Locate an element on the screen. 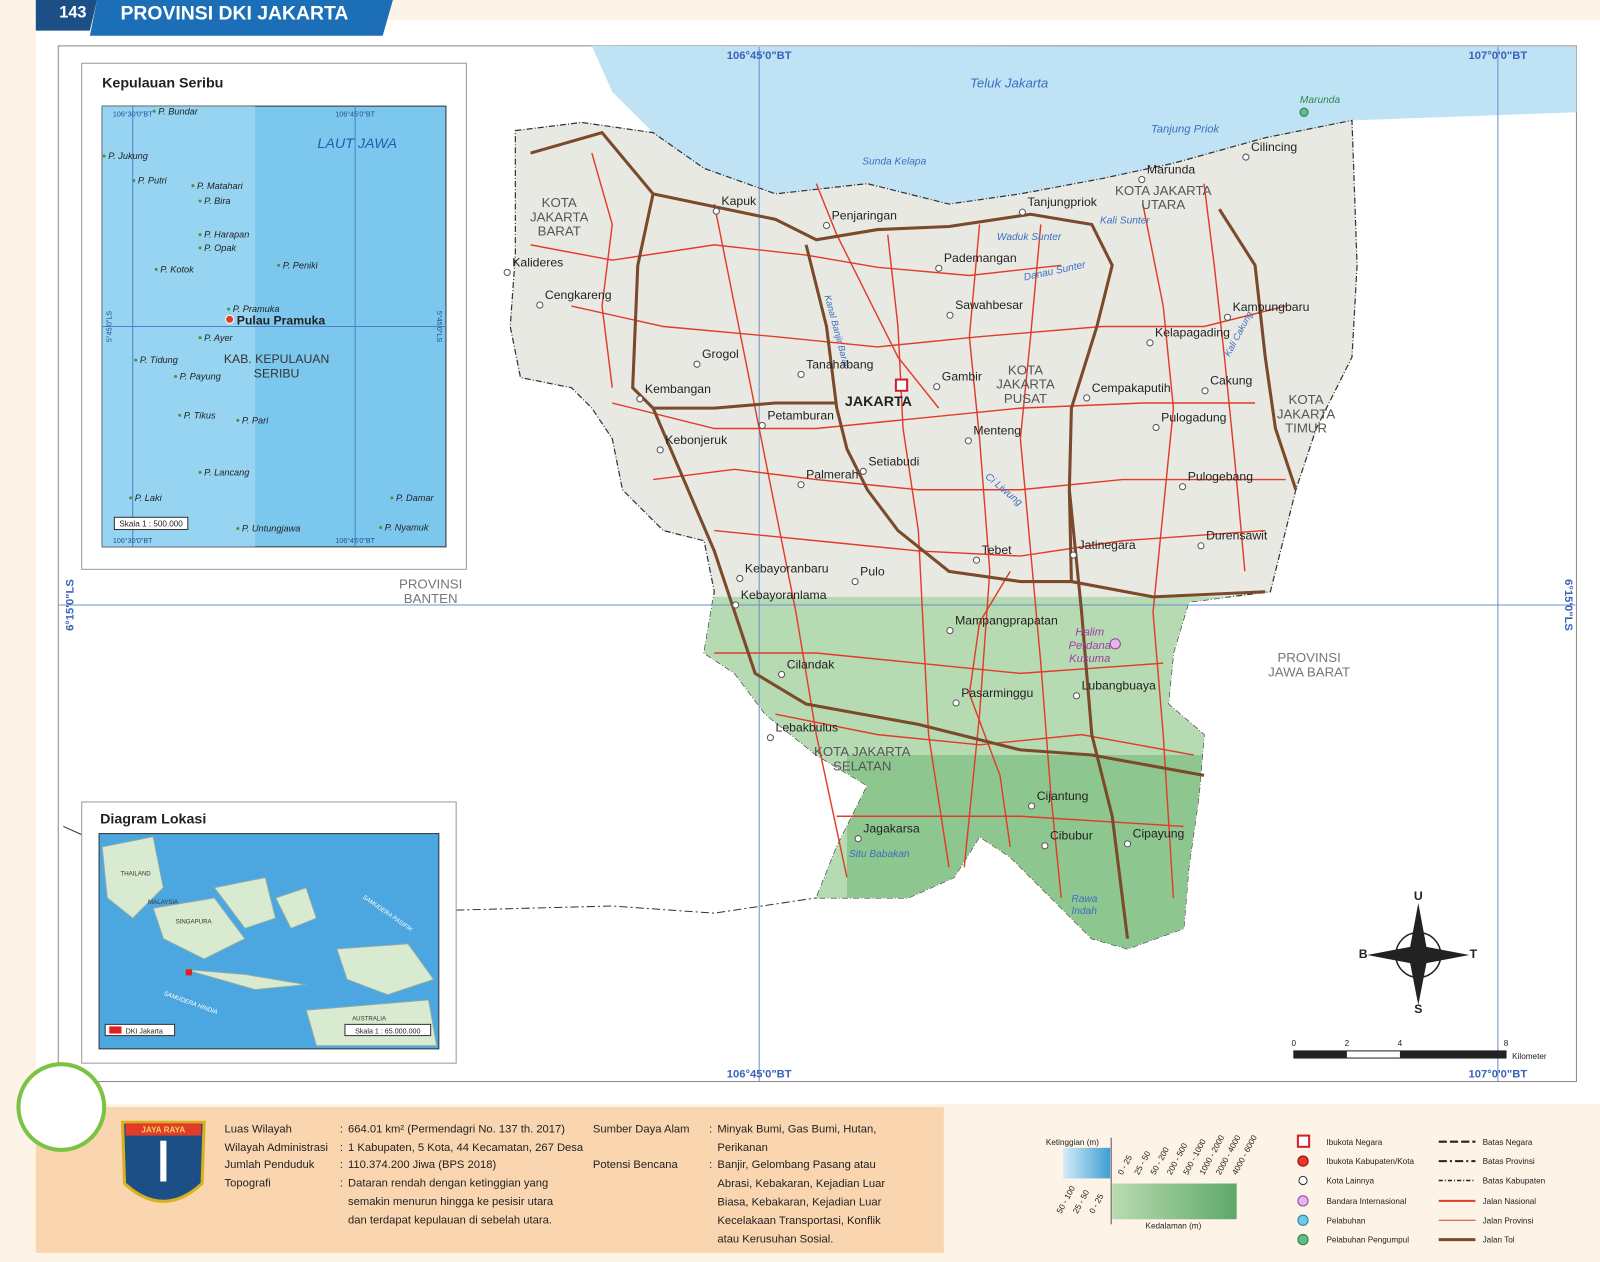 This screenshot has width=1600, height=1262. island-label: P. Putri is located at coordinates (153, 181).